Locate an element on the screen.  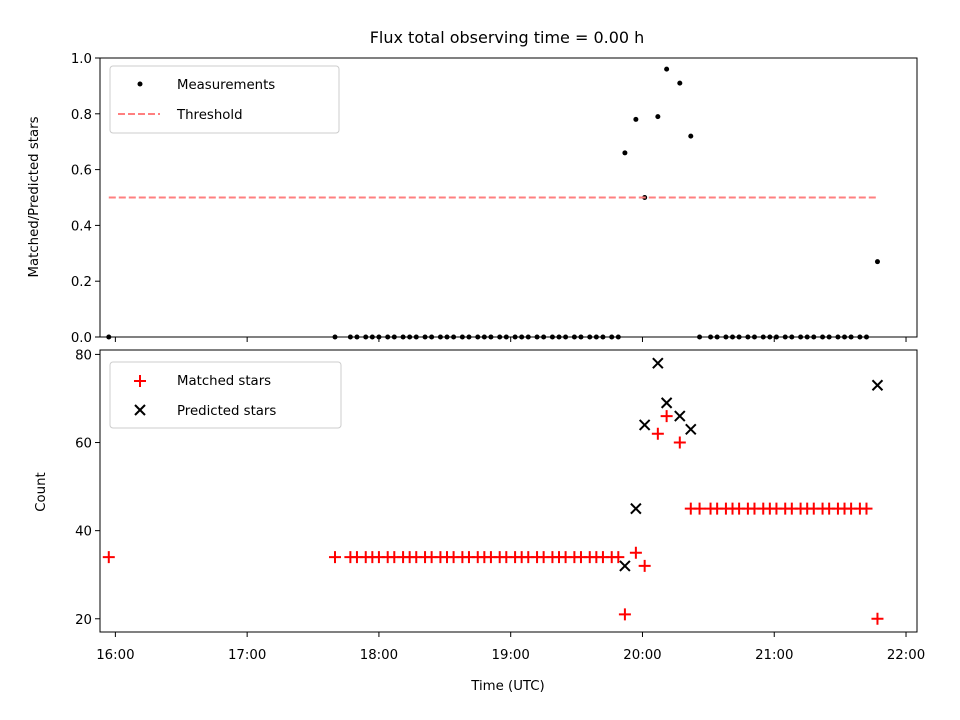
x-tick-label: 17:00 is located at coordinates (247, 655).